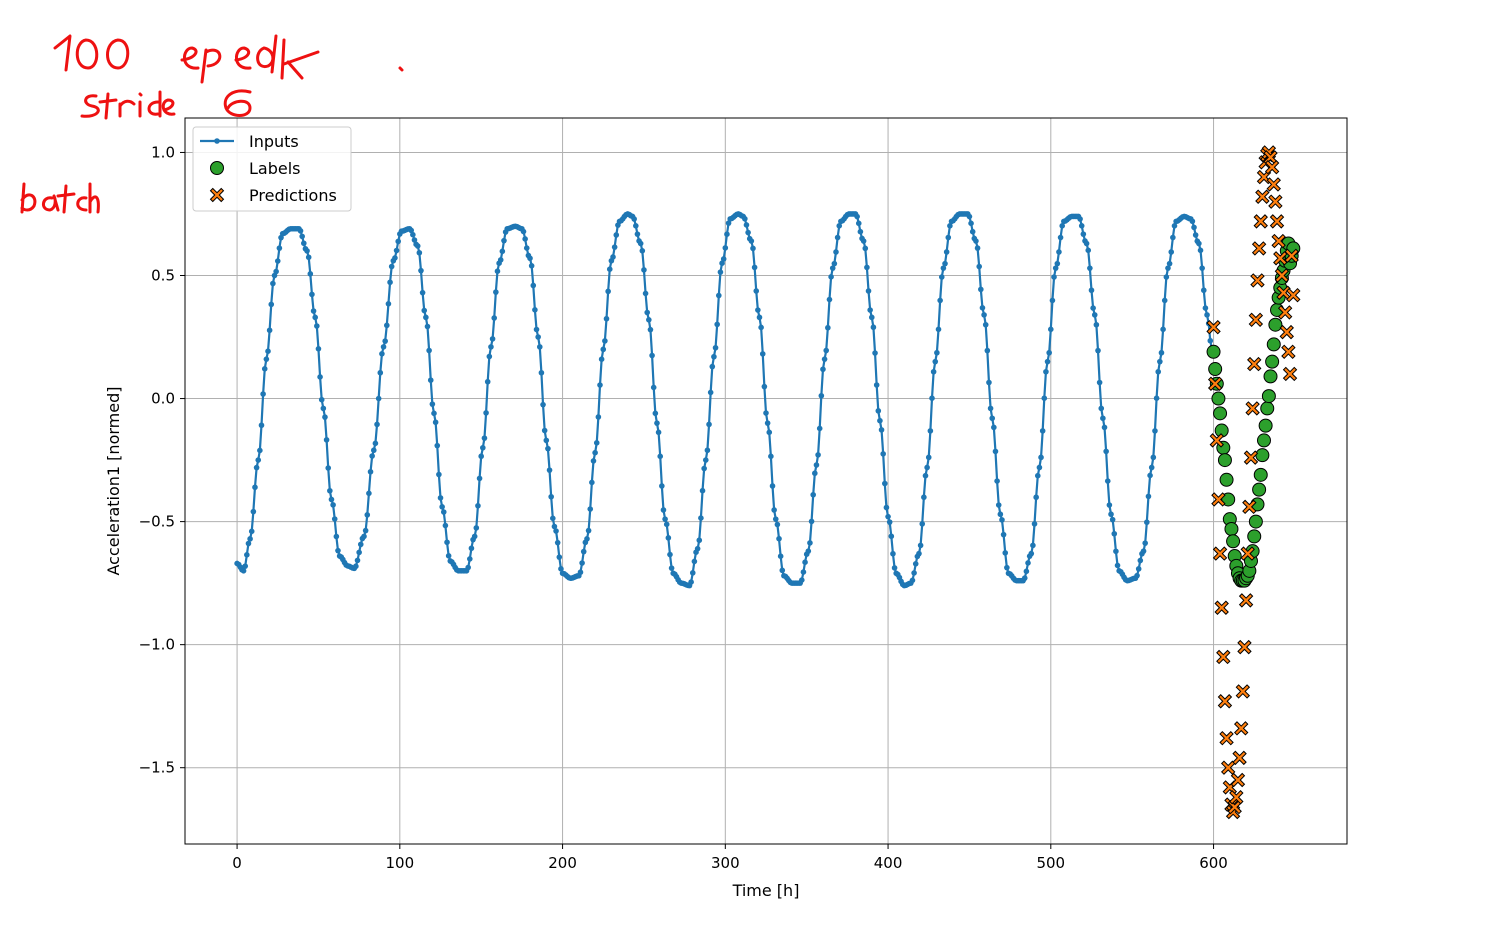 This screenshot has height=942, width=1485. Describe the element at coordinates (163, 399) in the screenshot. I see `y-tick-label: 0.0` at that location.